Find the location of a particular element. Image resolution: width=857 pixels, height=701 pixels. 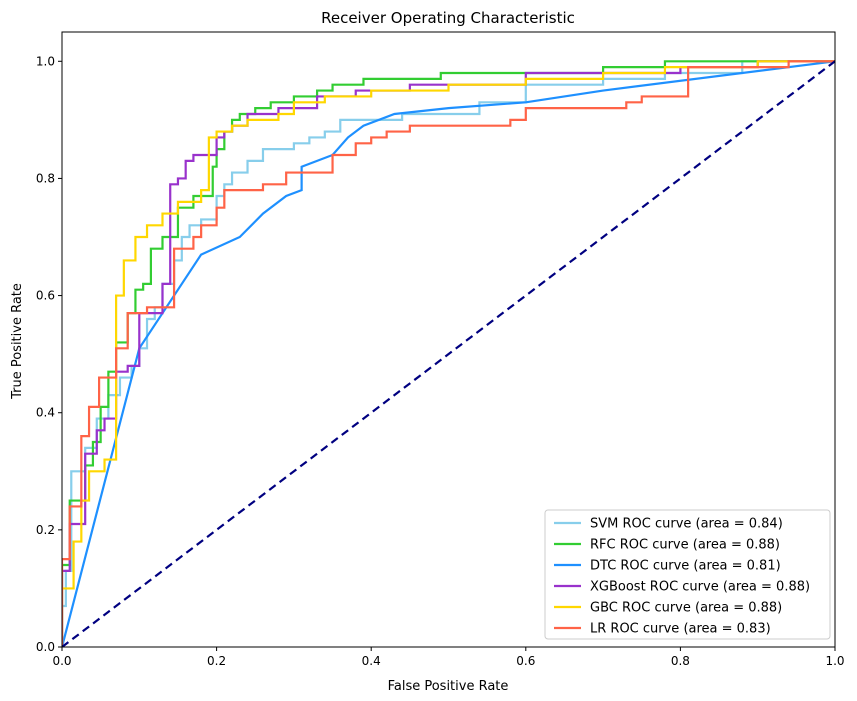

y-tick-label: 0.6 is located at coordinates (45, 296).